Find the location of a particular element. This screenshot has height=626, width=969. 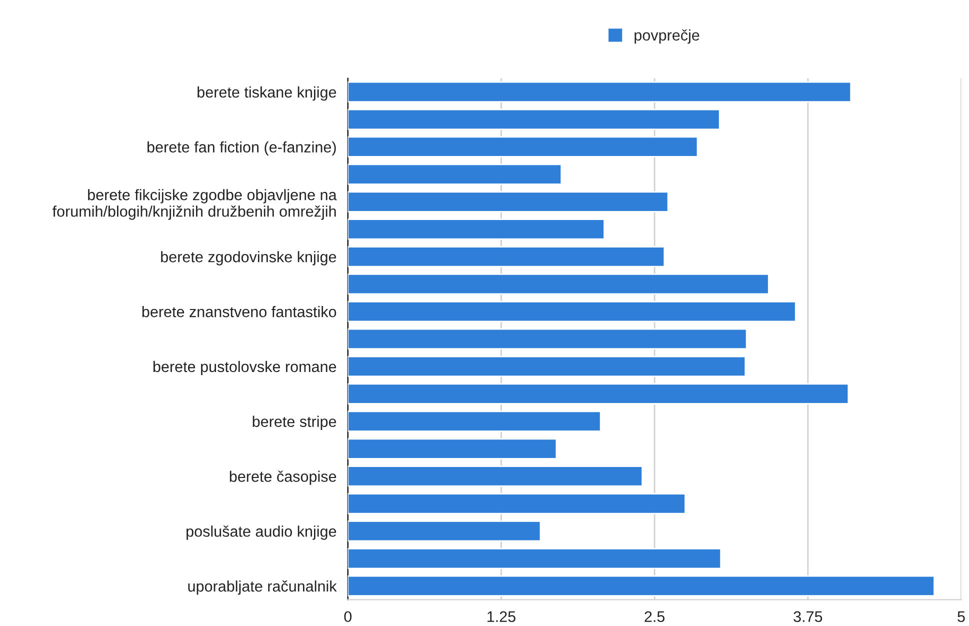

y-tick-label: berete fikcijske zgodbe objavljene na forumih/blogih/knjižnih družbenih omrežjih is located at coordinates (194, 204).